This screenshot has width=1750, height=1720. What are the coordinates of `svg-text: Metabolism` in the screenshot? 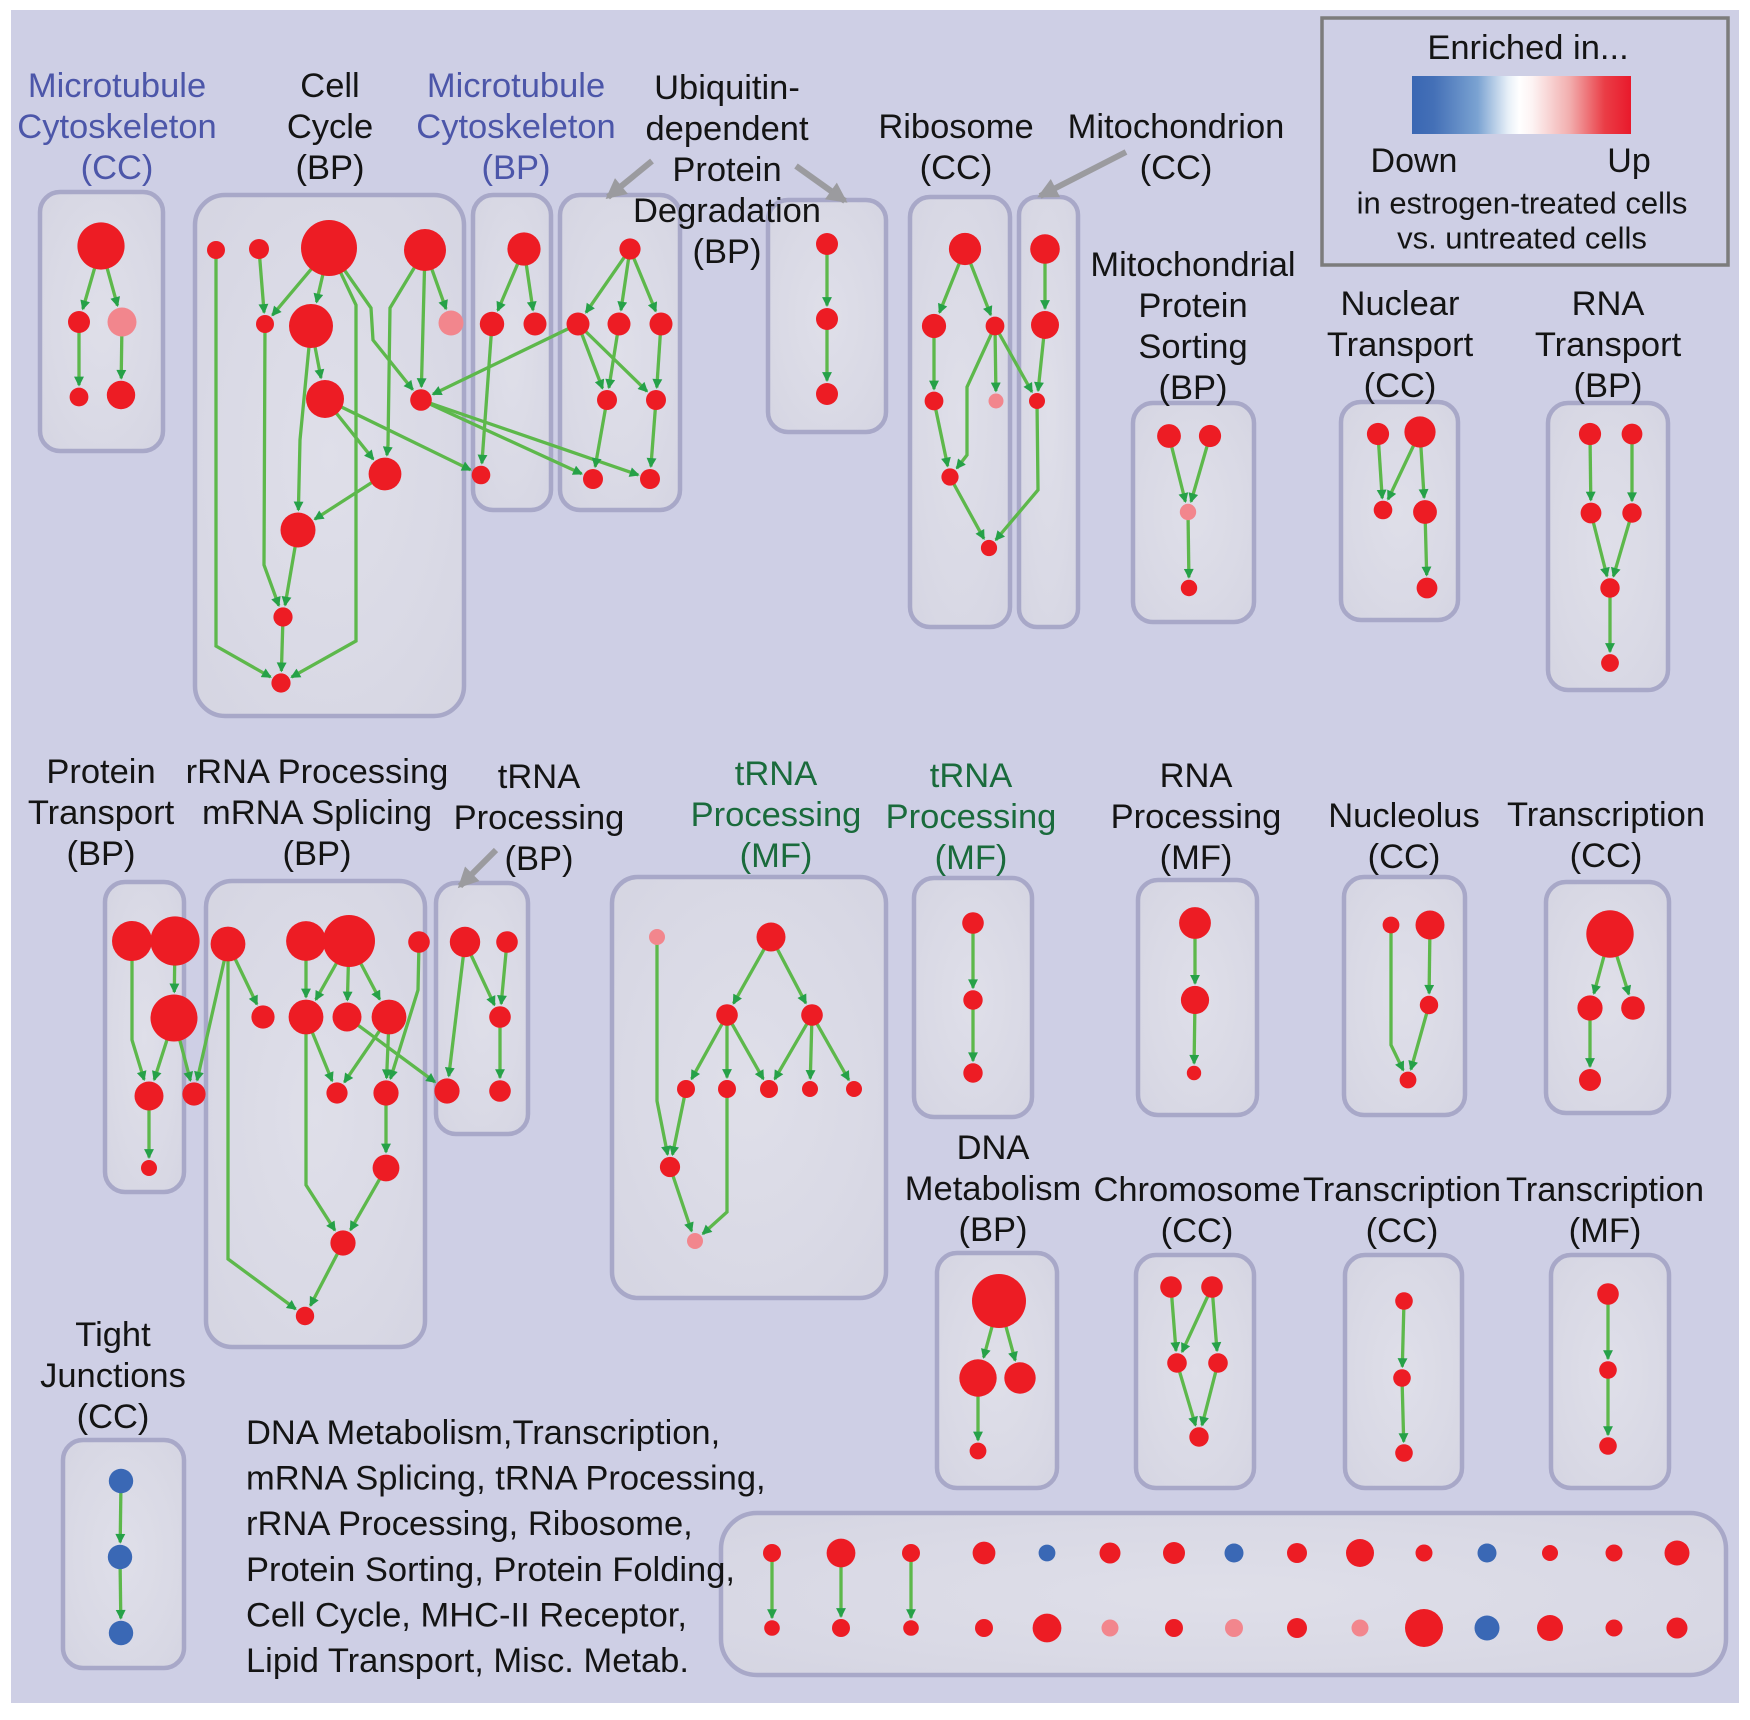 It's located at (993, 1189).